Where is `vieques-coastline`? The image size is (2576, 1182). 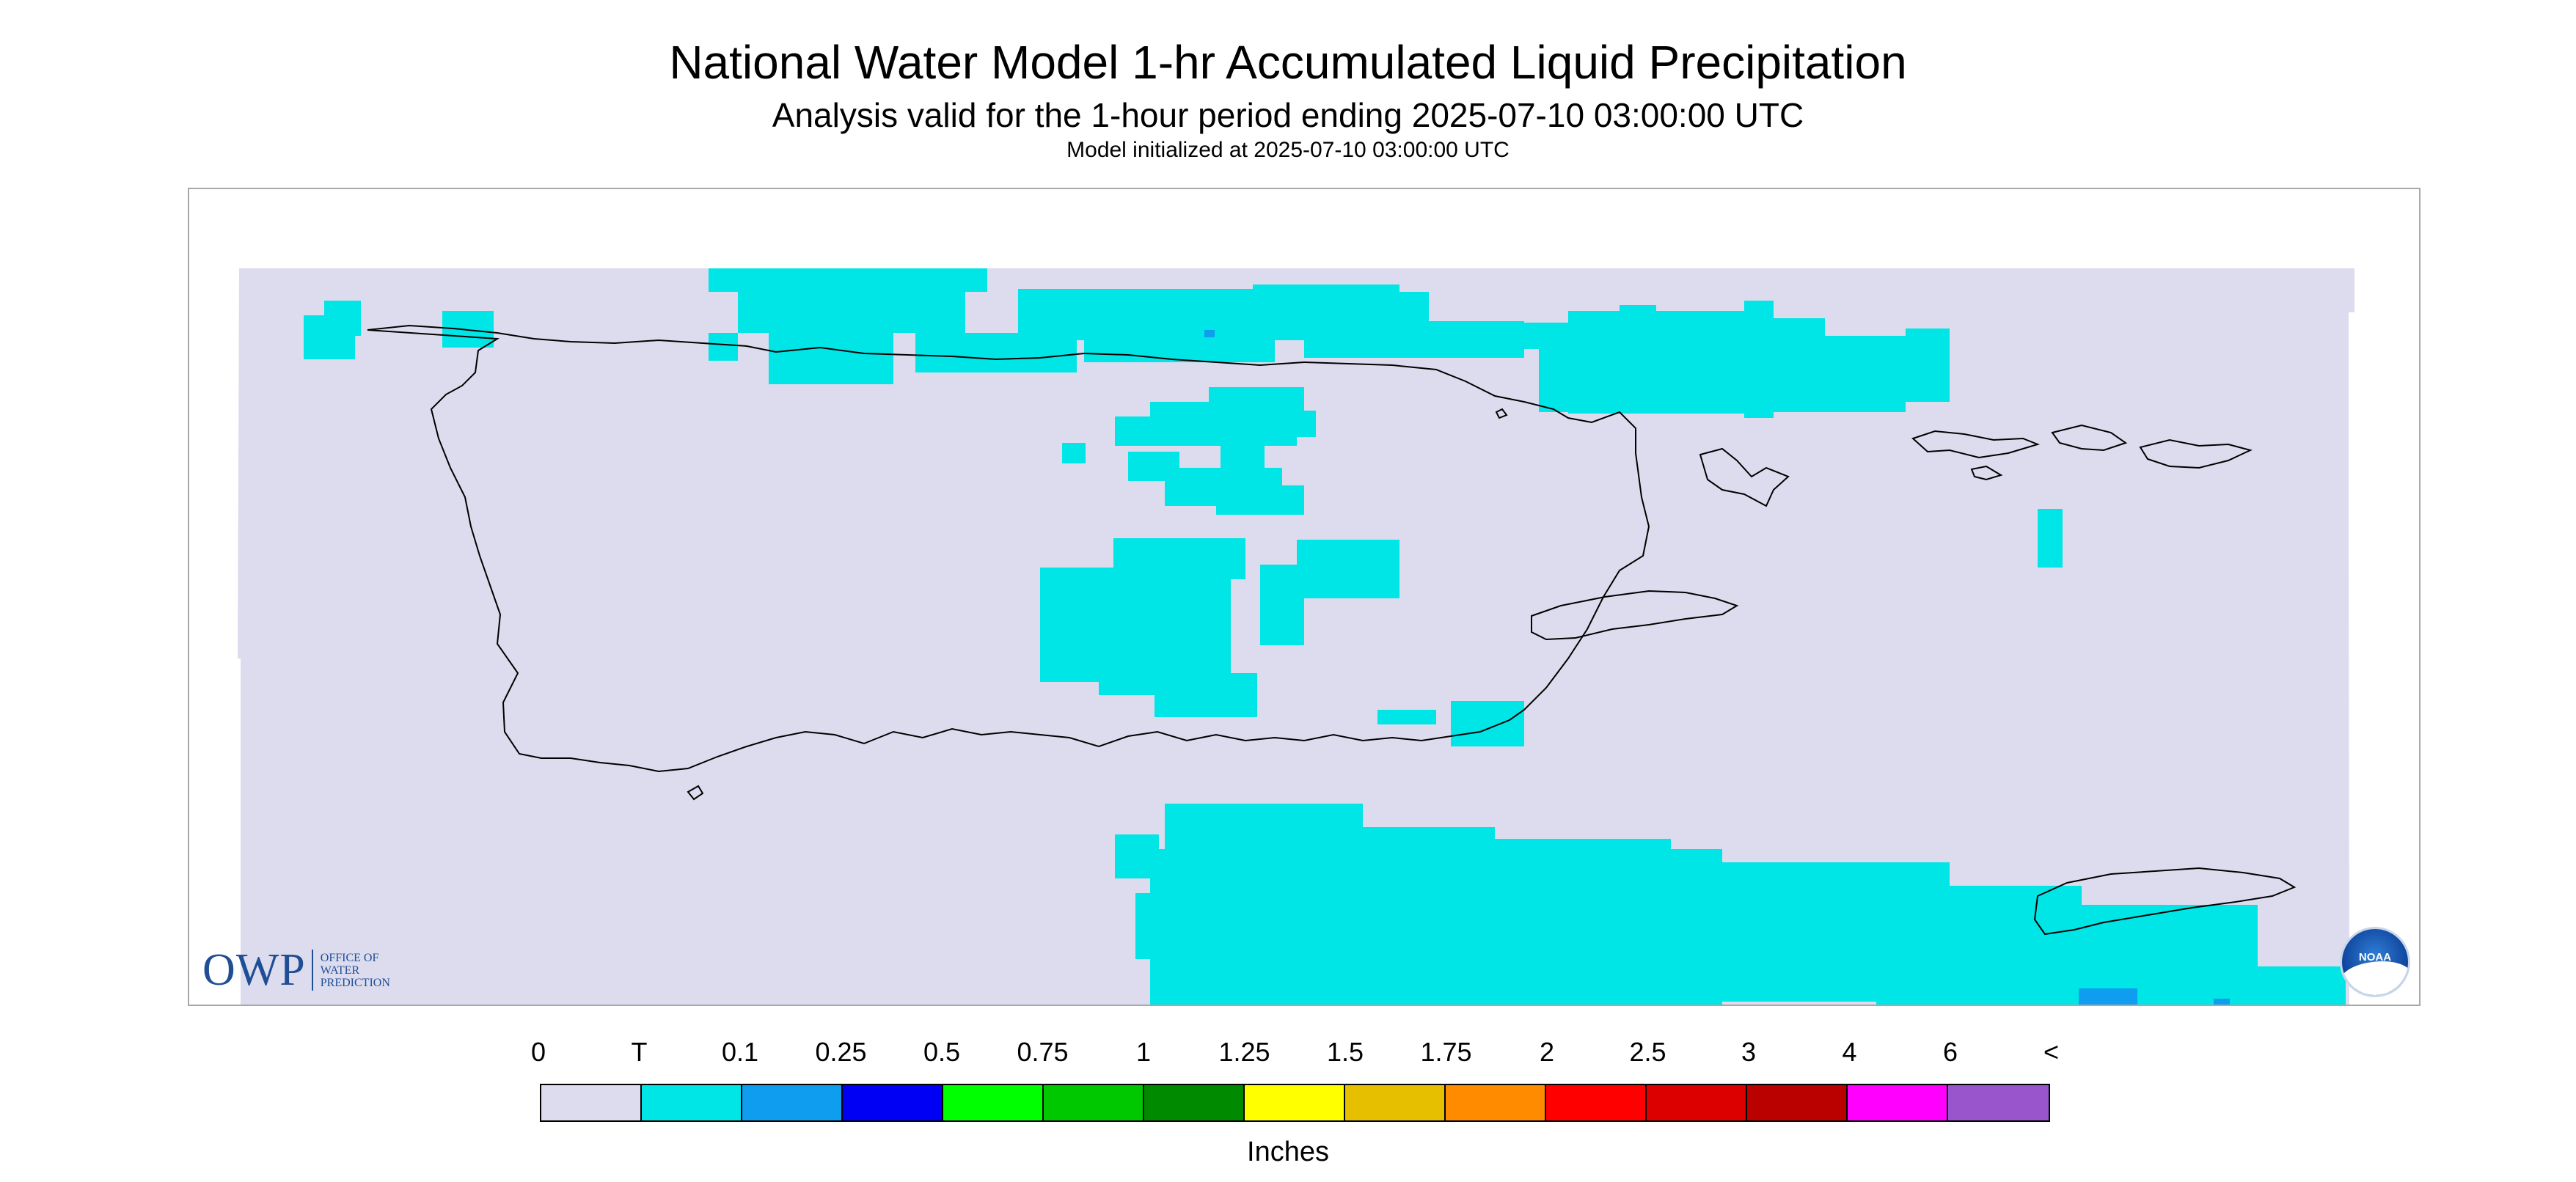 vieques-coastline is located at coordinates (1635, 615).